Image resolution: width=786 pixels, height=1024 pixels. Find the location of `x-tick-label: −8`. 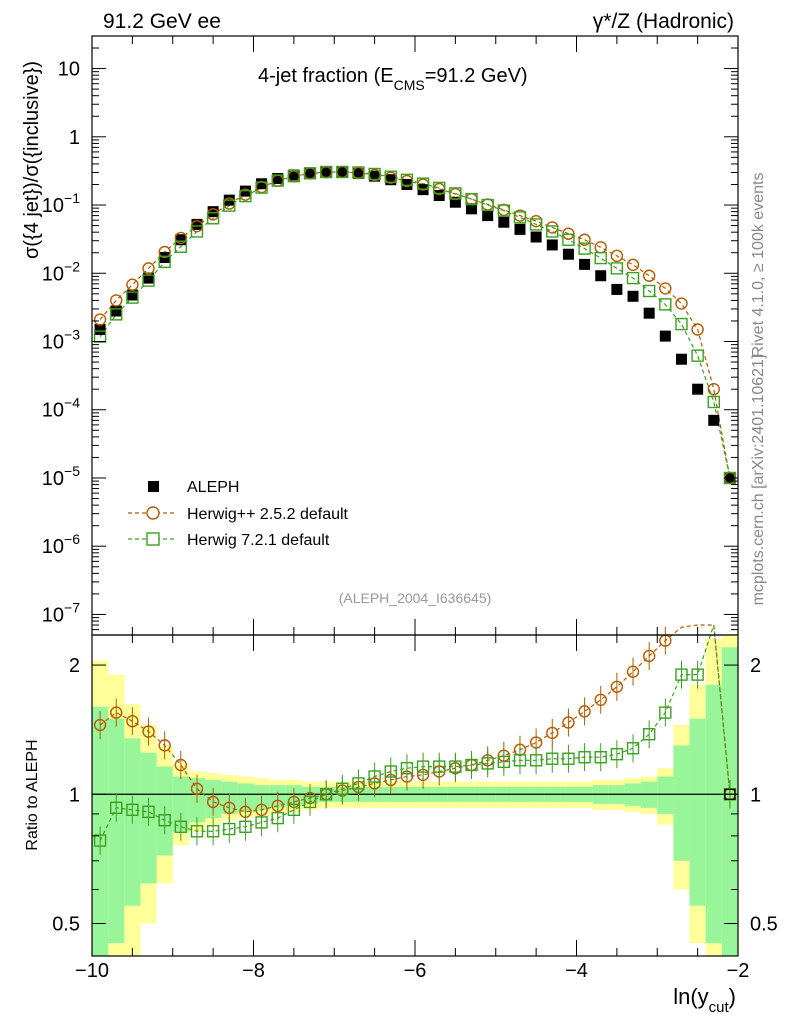

x-tick-label: −8 is located at coordinates (253, 971).